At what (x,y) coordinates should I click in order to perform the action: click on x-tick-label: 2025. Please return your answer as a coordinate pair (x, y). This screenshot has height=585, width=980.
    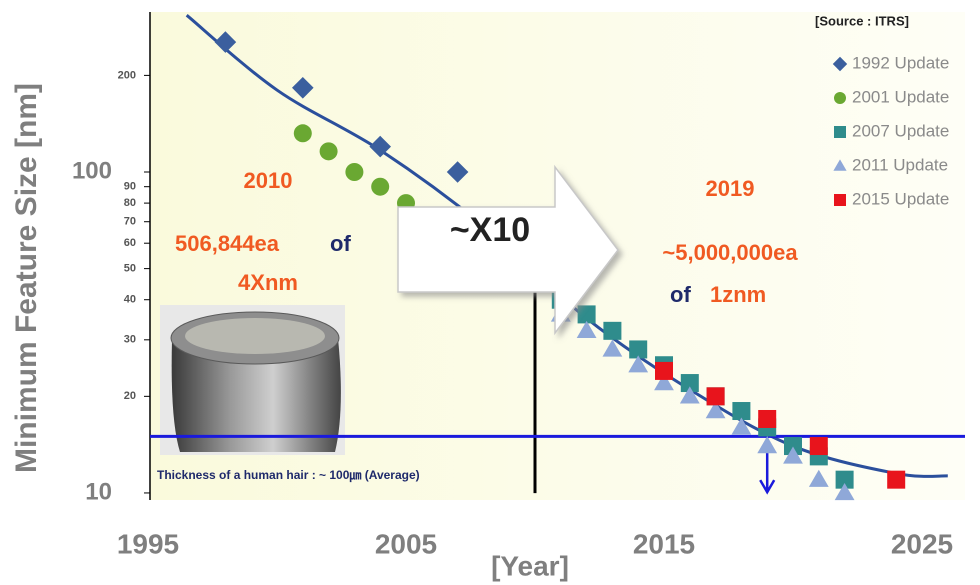
    Looking at the image, I should click on (922, 543).